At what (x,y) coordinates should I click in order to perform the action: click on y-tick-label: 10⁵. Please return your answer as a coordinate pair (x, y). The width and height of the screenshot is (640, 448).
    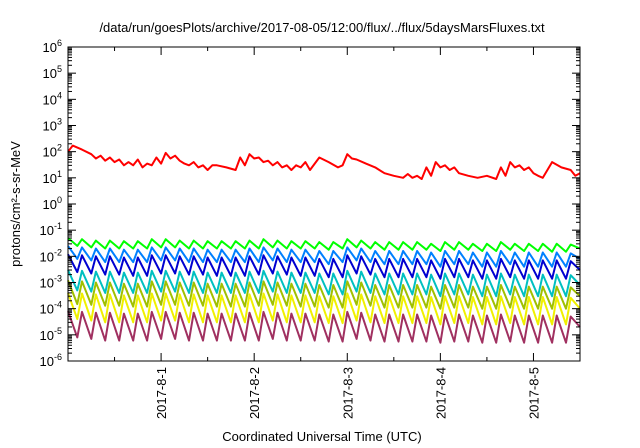
    Looking at the image, I should click on (52, 72).